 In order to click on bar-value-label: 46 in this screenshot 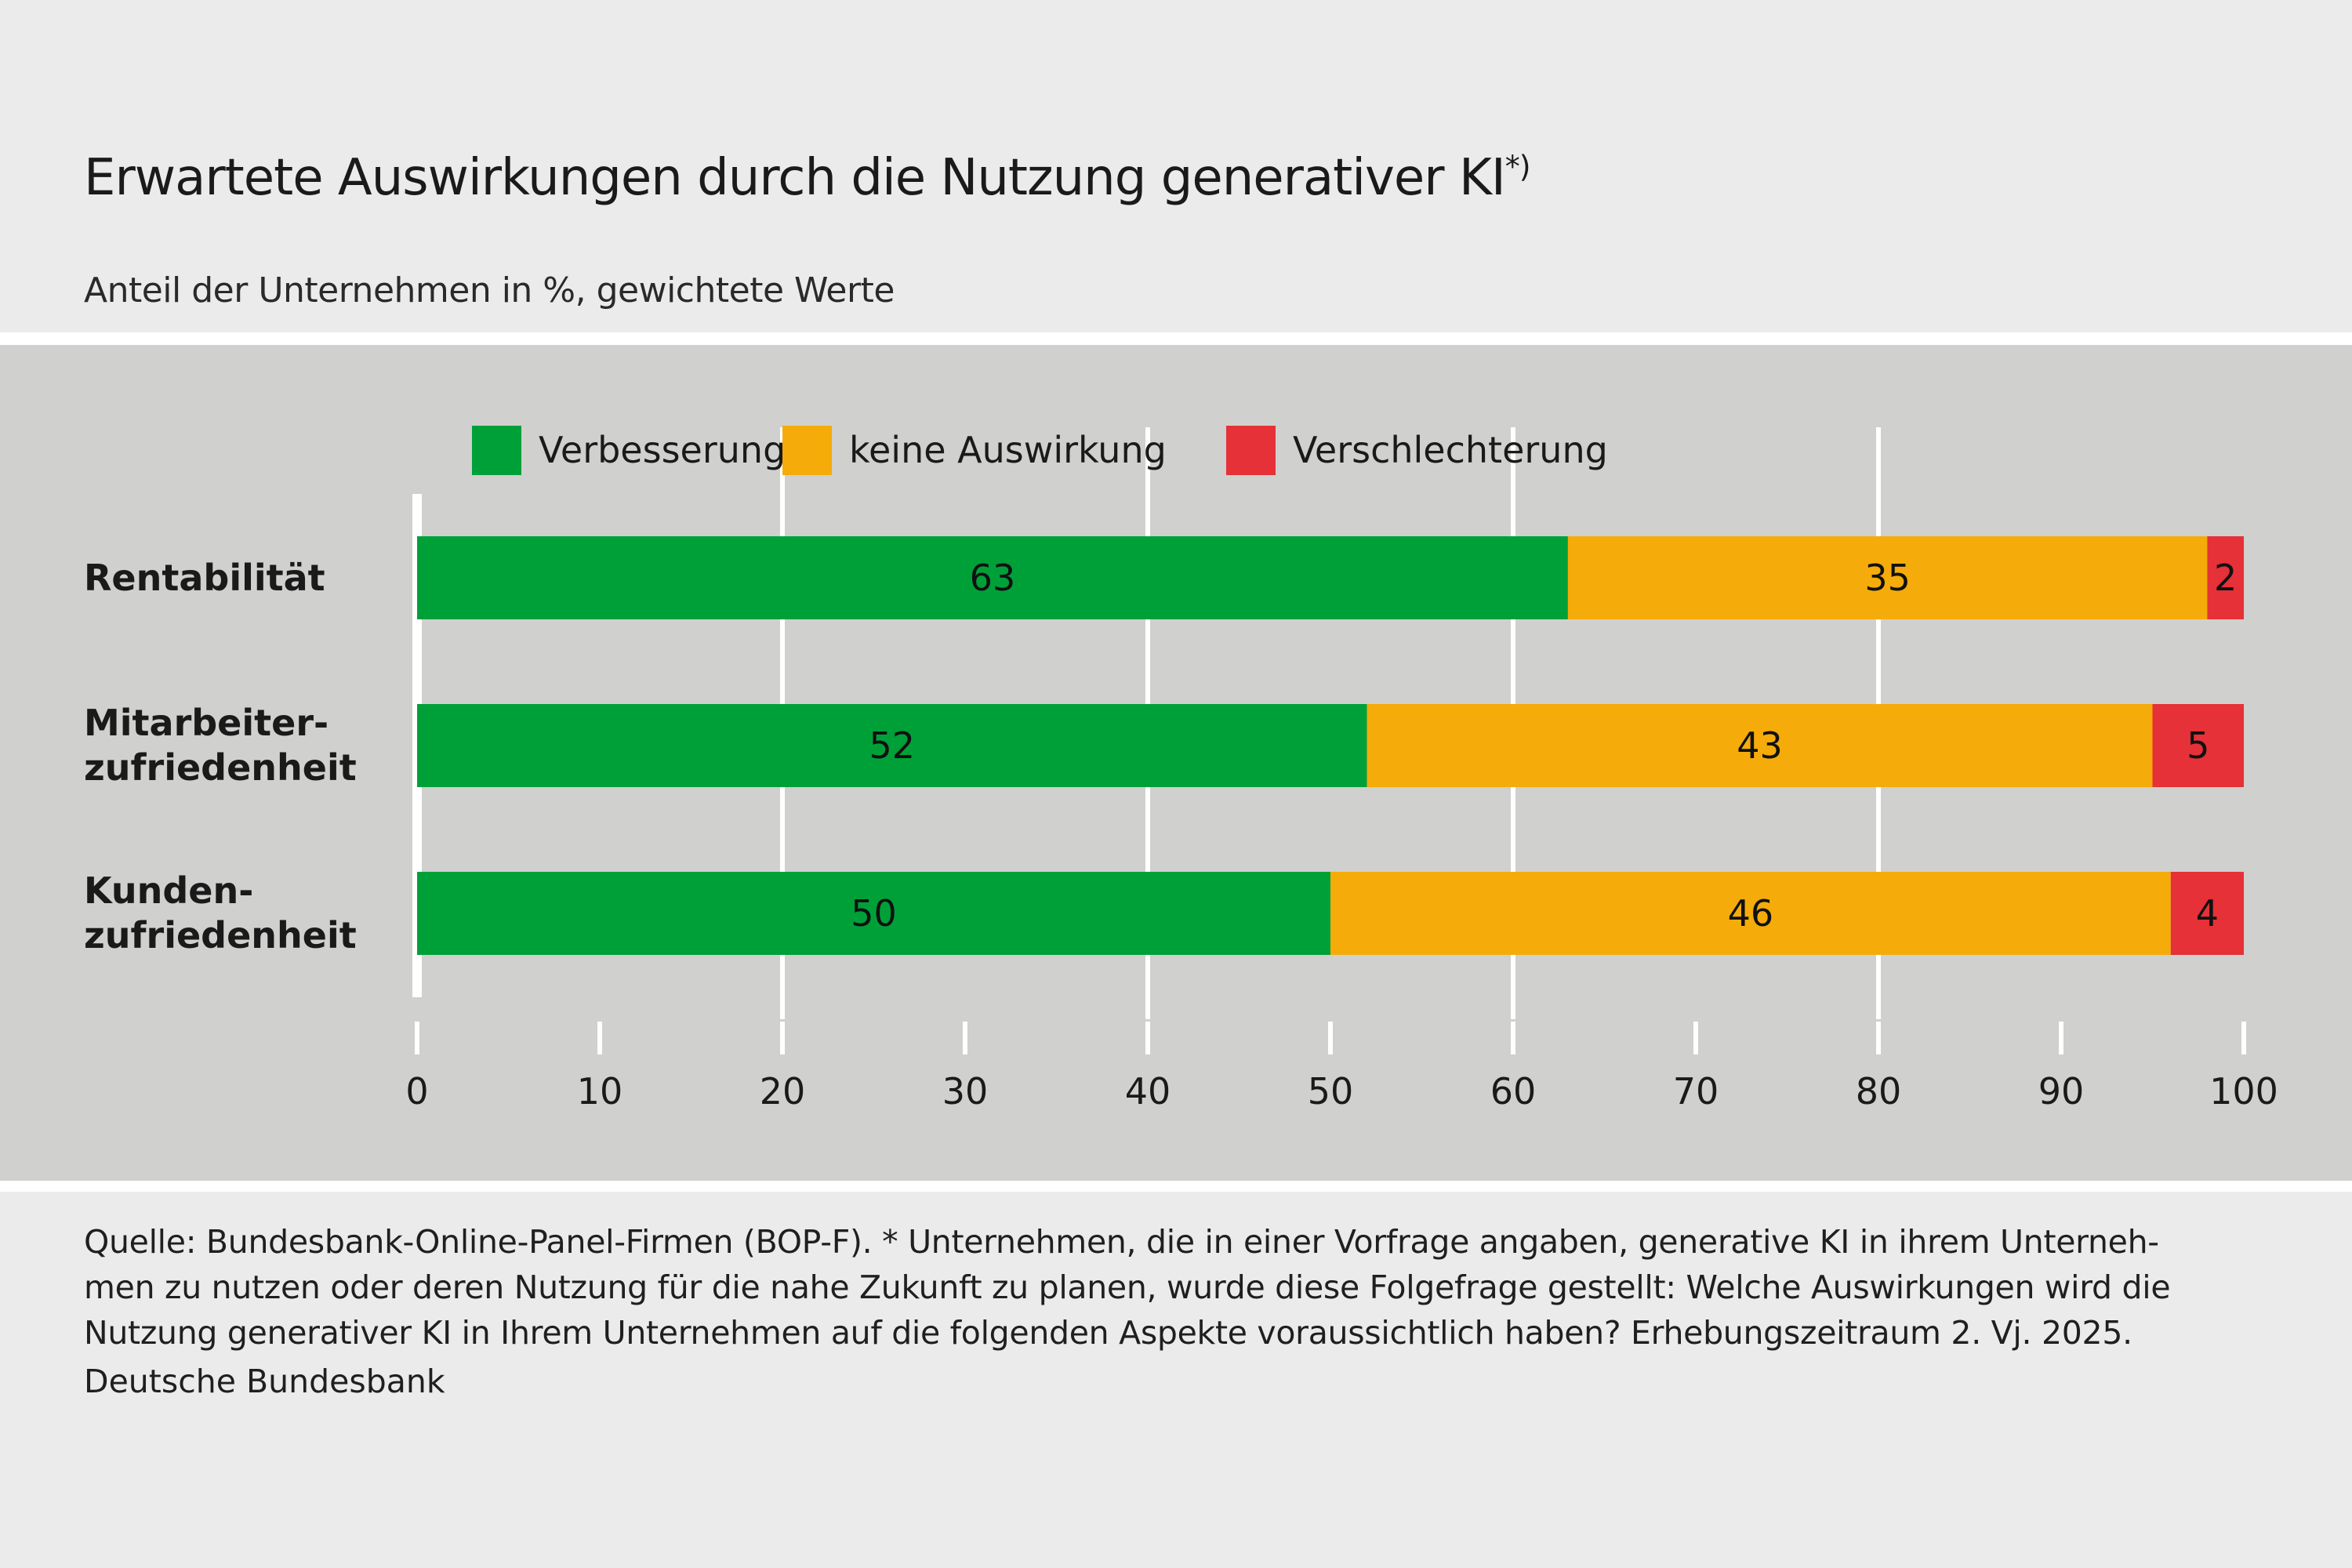, I will do `click(1751, 913)`.